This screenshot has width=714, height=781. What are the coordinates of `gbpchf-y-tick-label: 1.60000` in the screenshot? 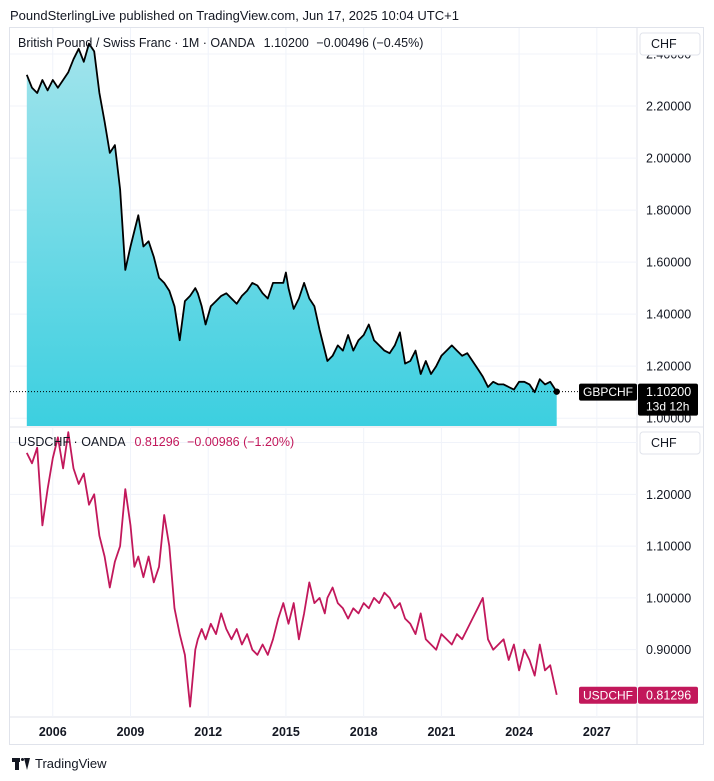 It's located at (668, 263).